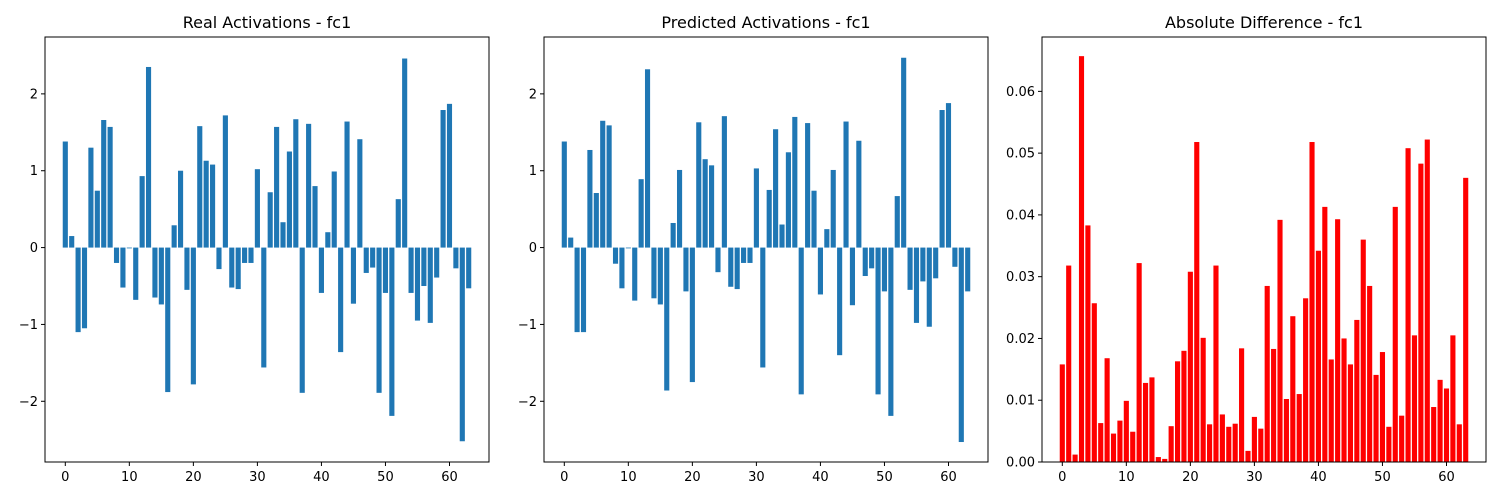 This screenshot has height=500, width=1500. What do you see at coordinates (533, 94) in the screenshot?
I see `y-tick-label: 2` at bounding box center [533, 94].